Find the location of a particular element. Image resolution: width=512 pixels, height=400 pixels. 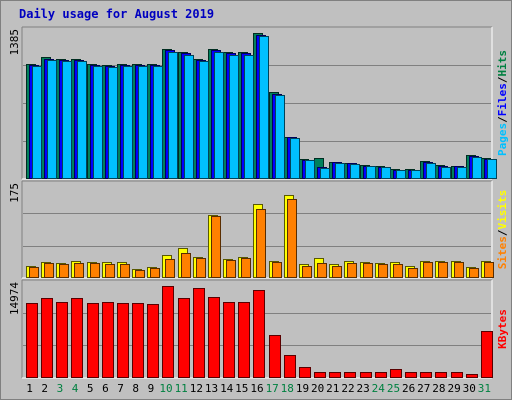

day-label-23: 23 is located at coordinates (362, 388).